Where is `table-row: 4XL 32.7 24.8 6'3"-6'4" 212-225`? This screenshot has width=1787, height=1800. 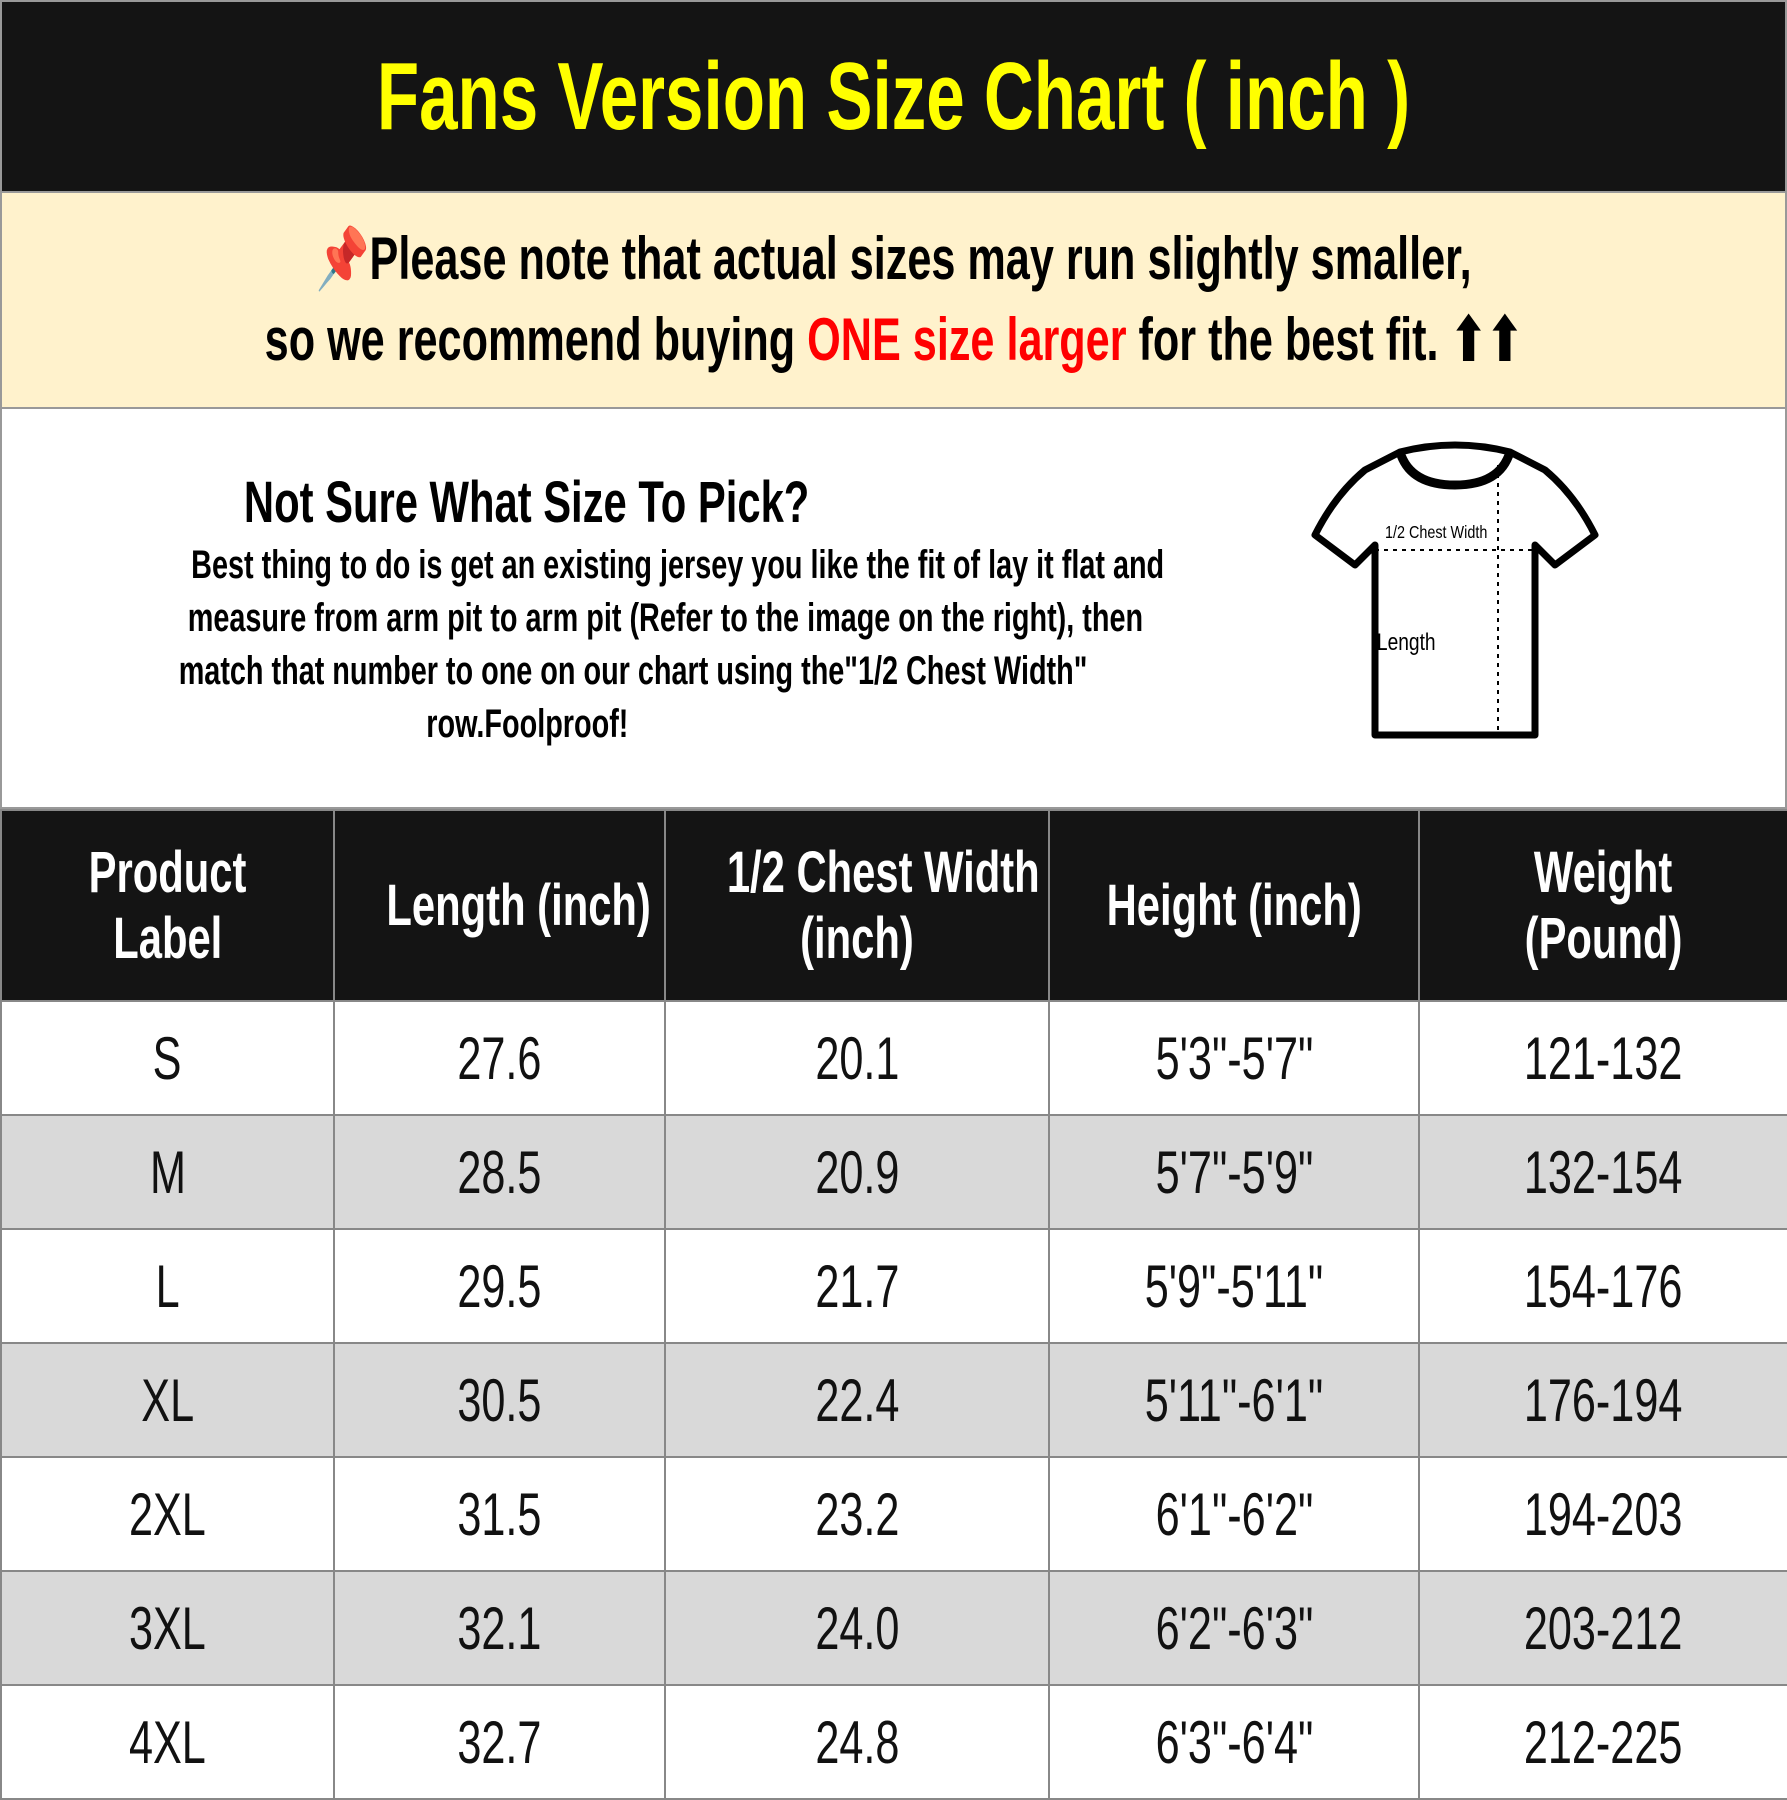
table-row: 4XL 32.7 24.8 6'3"-6'4" 212-225 is located at coordinates (893, 1742).